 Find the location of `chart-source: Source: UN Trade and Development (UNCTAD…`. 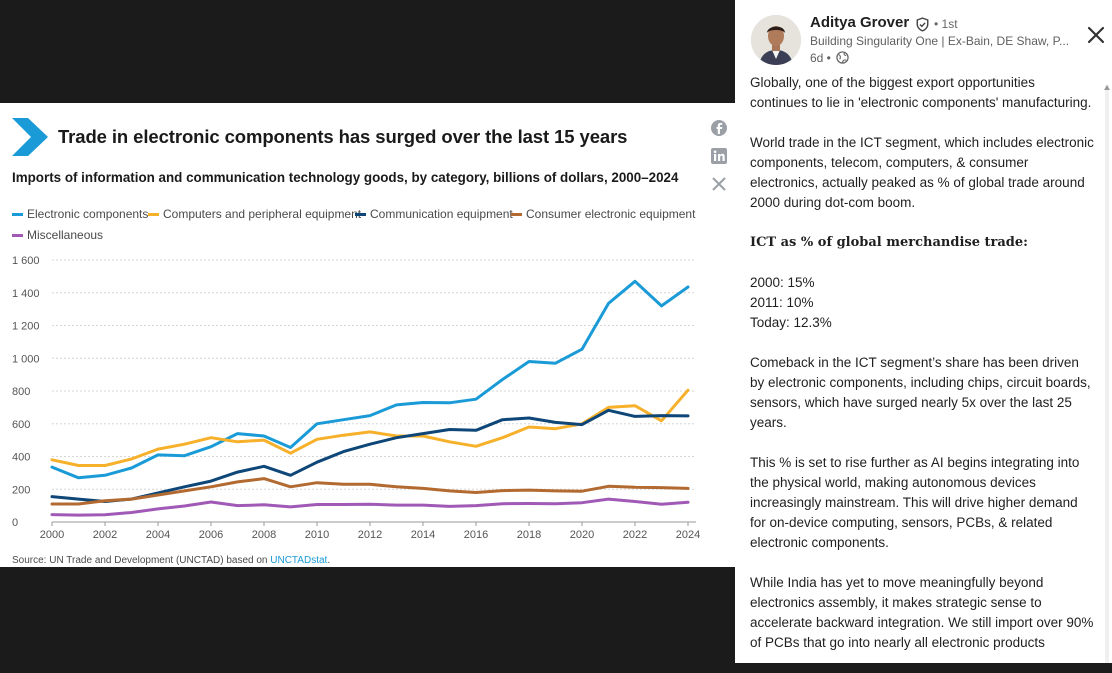

chart-source: Source: UN Trade and Development (UNCTAD… is located at coordinates (171, 560).